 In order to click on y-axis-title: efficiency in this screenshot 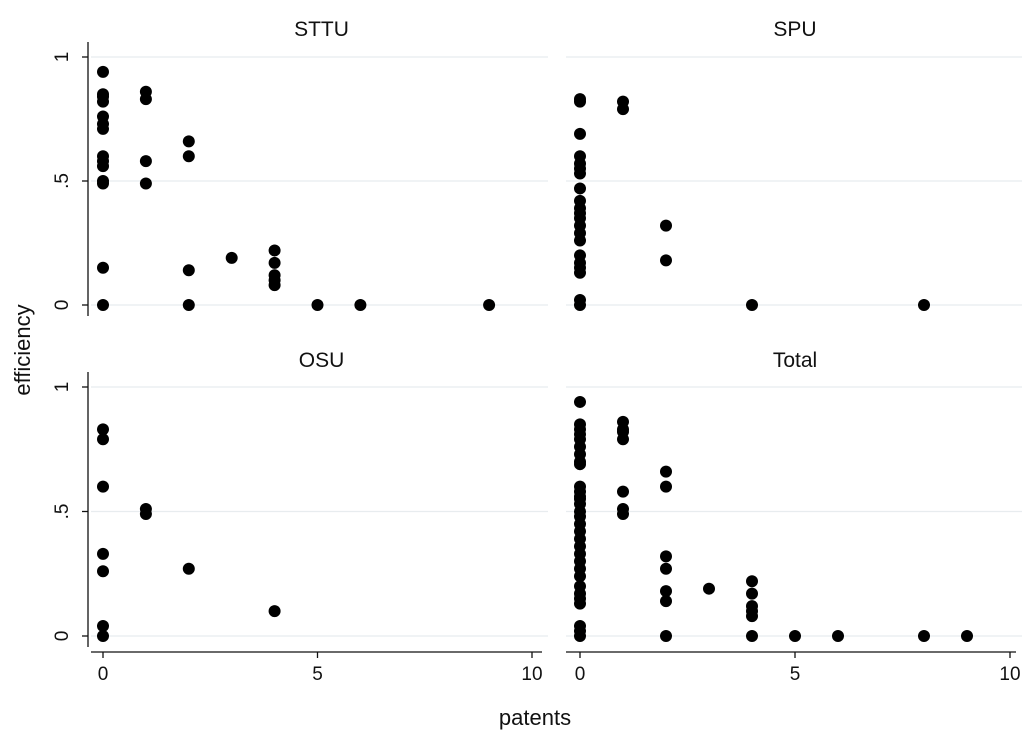, I will do `click(22, 349)`.